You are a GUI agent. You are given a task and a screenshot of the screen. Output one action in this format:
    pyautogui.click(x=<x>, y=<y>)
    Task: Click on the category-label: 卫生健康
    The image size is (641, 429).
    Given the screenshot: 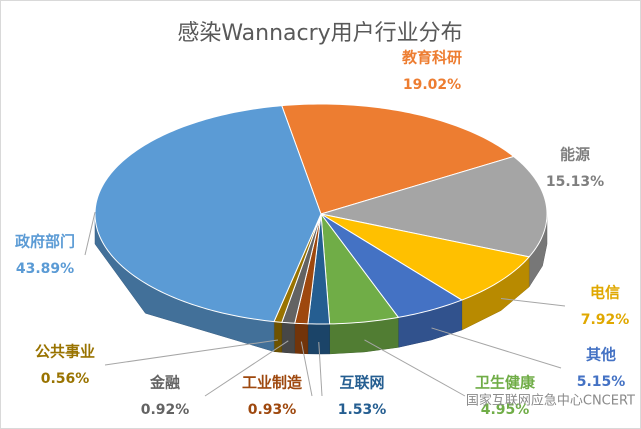 What is the action you would take?
    pyautogui.click(x=505, y=383)
    